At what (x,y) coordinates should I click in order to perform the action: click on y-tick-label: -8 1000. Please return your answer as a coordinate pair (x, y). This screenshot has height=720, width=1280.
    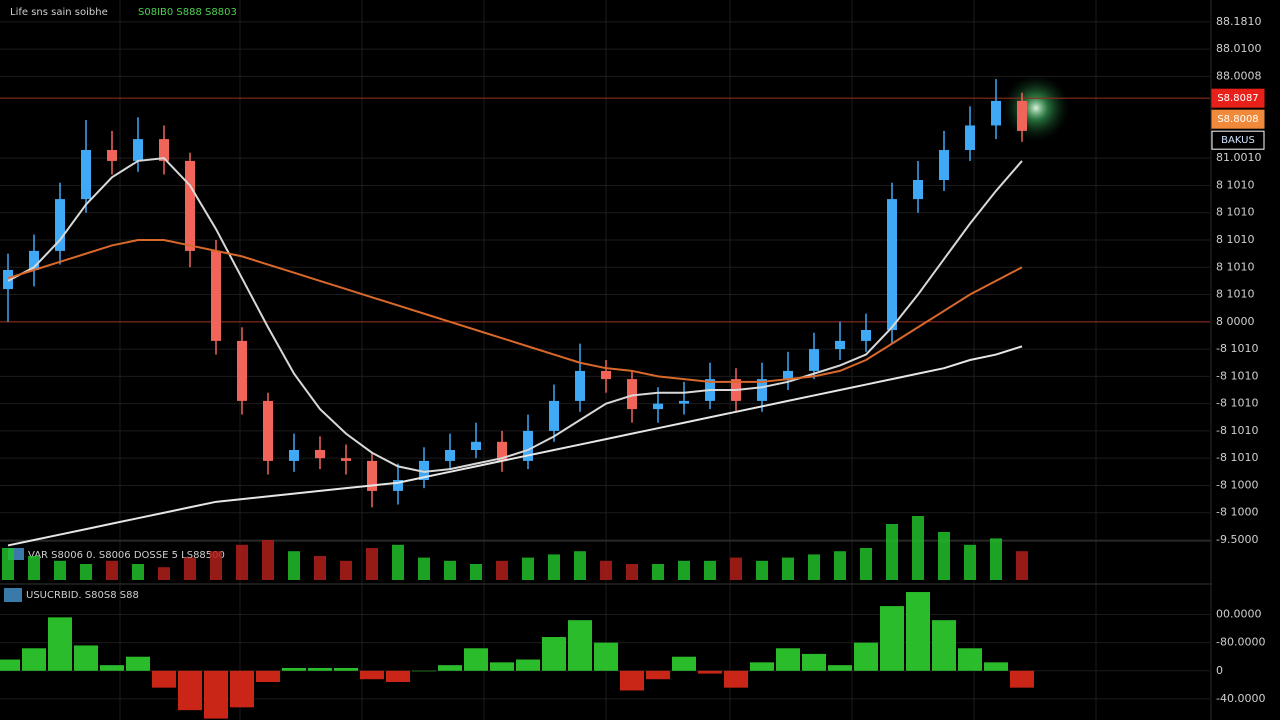
    Looking at the image, I should click on (1237, 484).